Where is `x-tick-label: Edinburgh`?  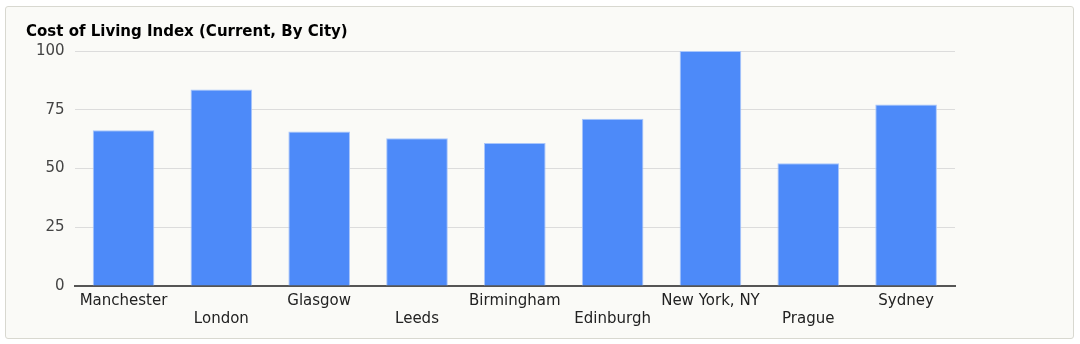 x-tick-label: Edinburgh is located at coordinates (612, 317).